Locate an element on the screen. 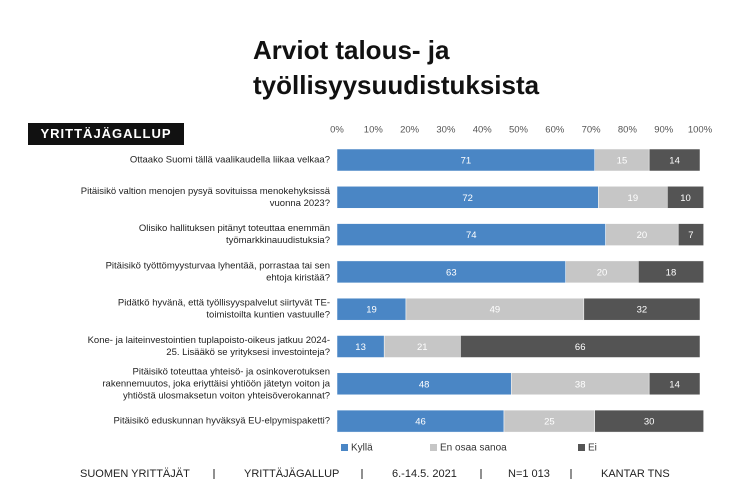 This screenshot has width=750, height=499. badge-box is located at coordinates (106, 134).